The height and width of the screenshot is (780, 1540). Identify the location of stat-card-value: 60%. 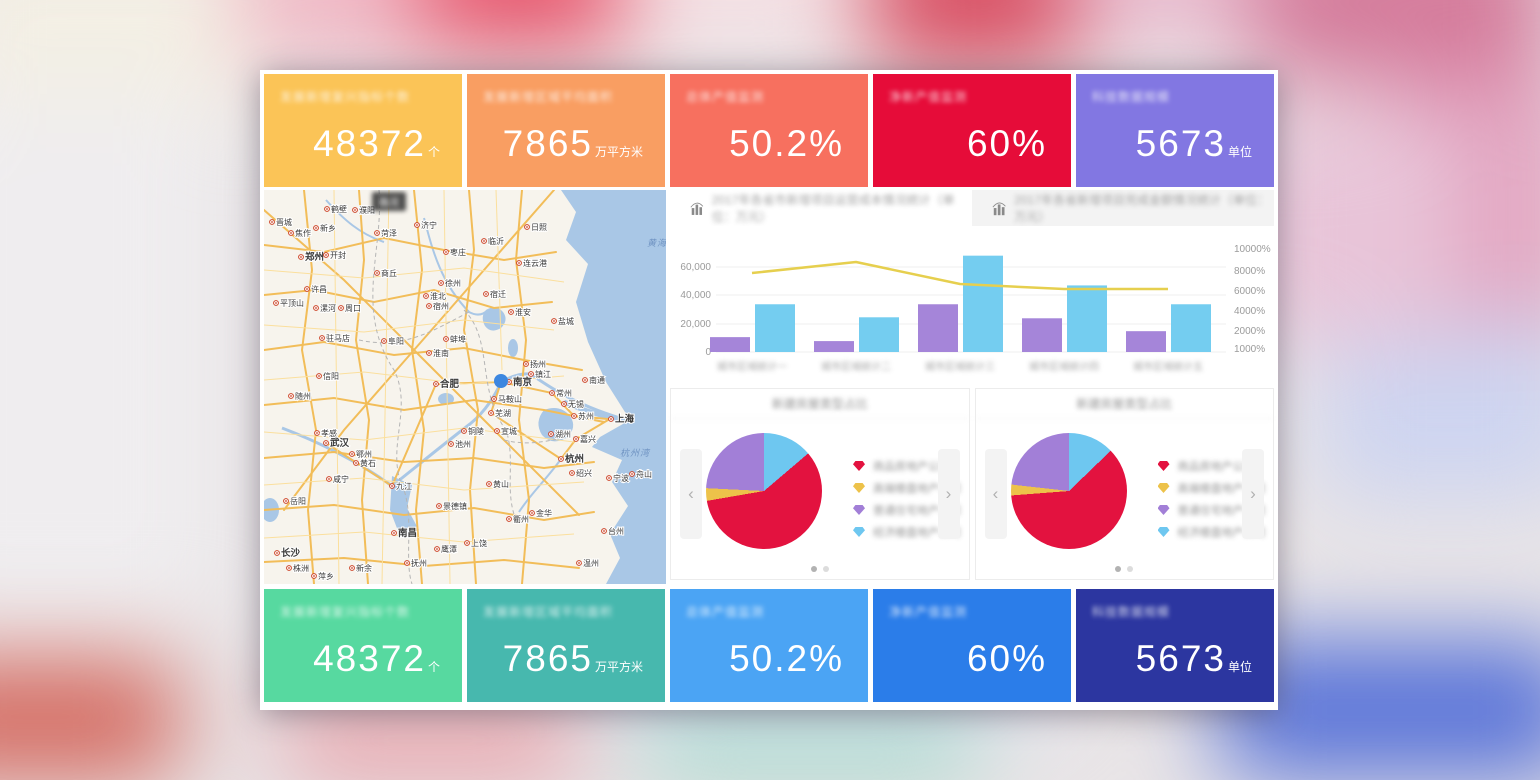
(1006, 658).